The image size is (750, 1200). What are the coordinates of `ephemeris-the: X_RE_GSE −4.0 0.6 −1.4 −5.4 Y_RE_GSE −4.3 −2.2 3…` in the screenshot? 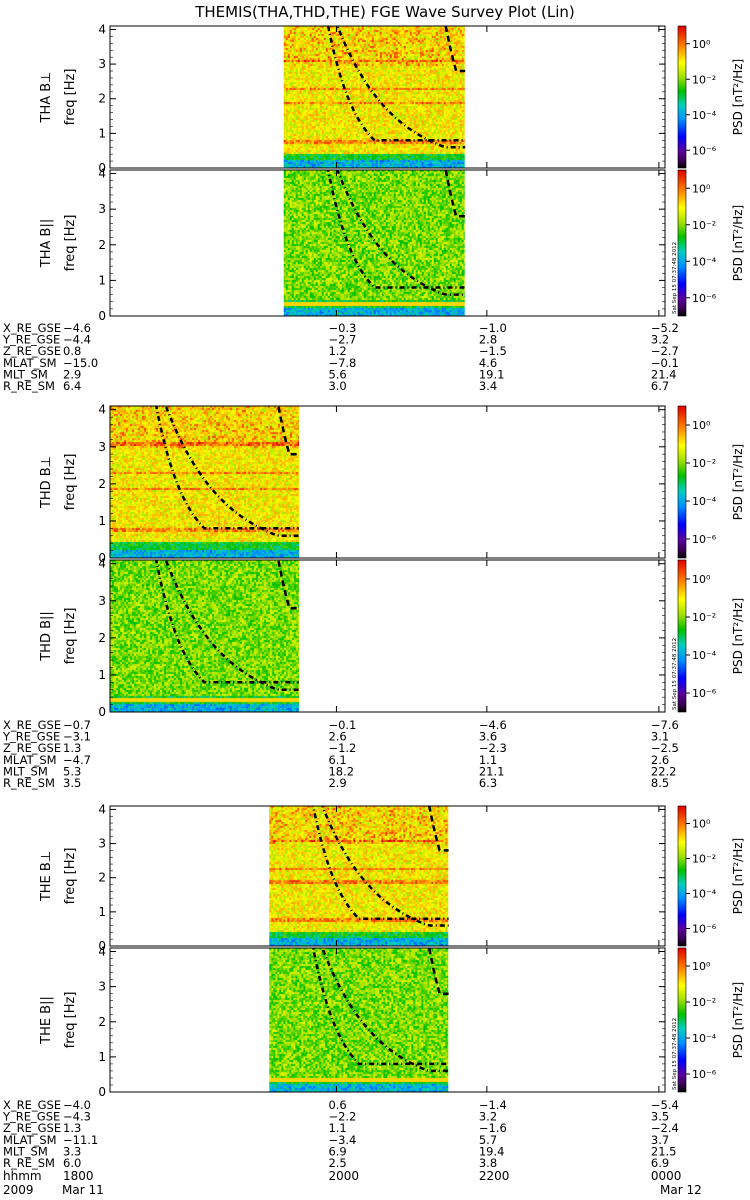 It's located at (340, 1134).